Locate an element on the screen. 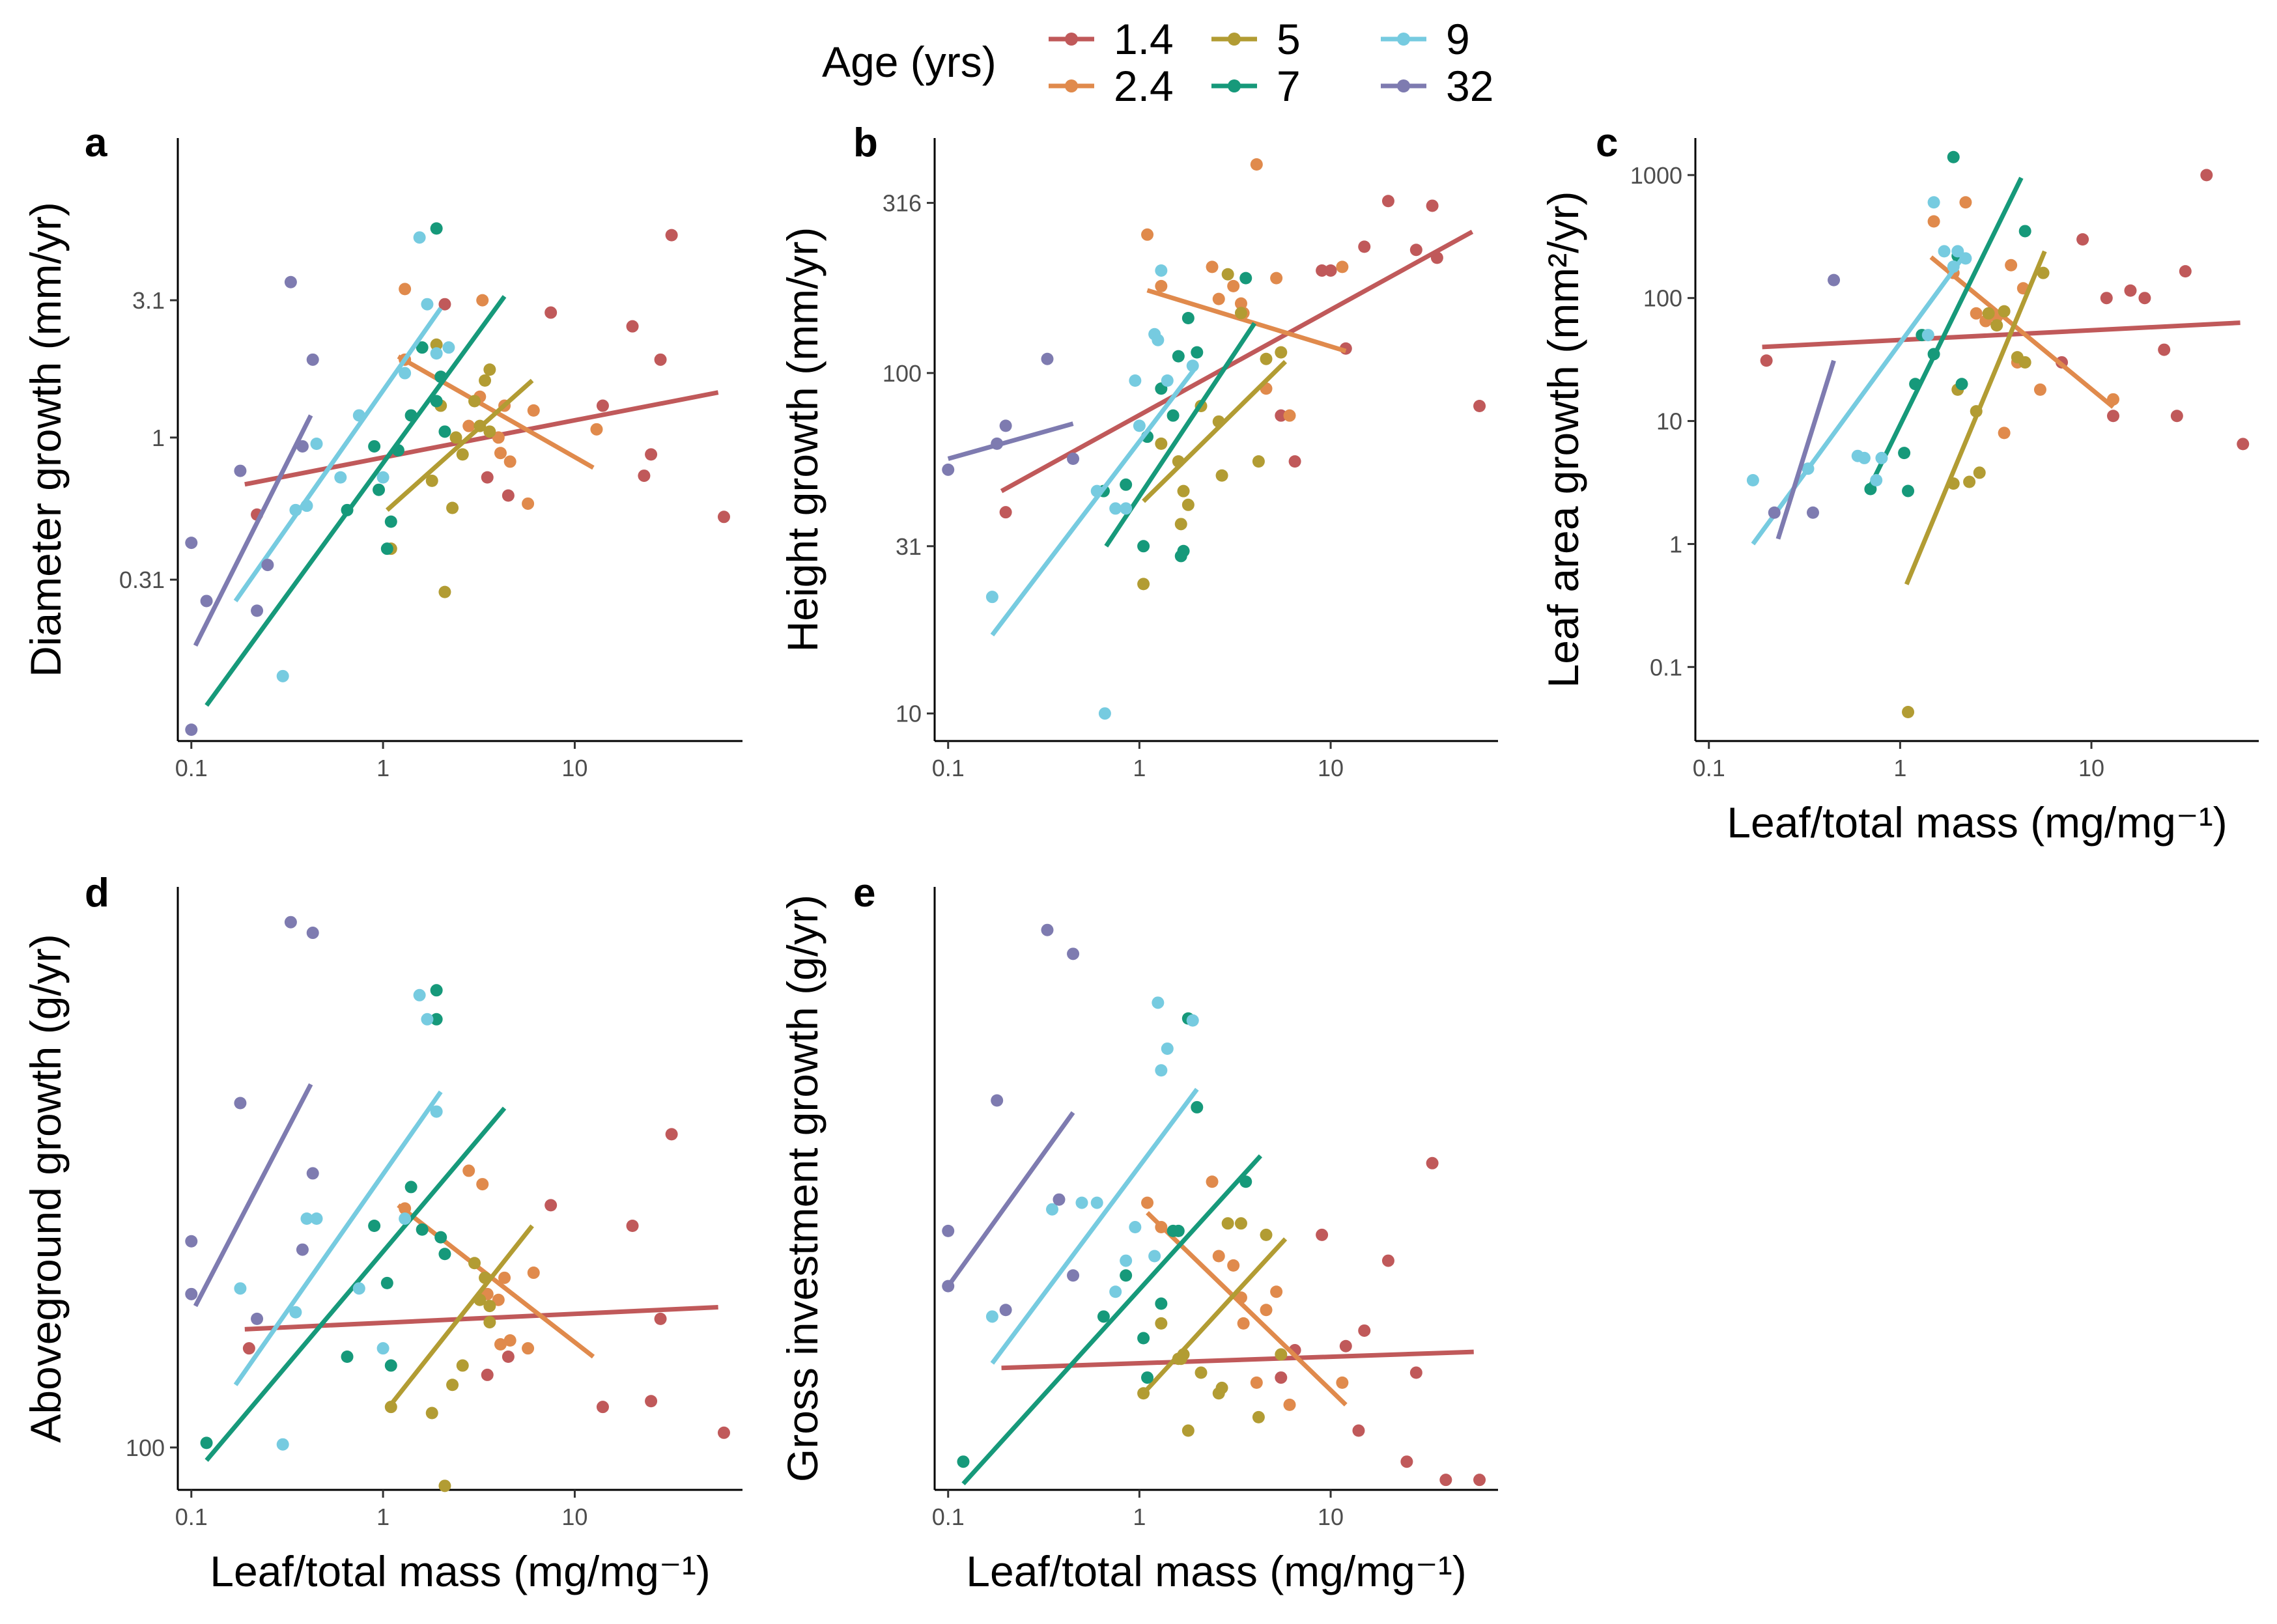 This screenshot has width=2277, height=1624. panel-label-c: c is located at coordinates (1607, 143).